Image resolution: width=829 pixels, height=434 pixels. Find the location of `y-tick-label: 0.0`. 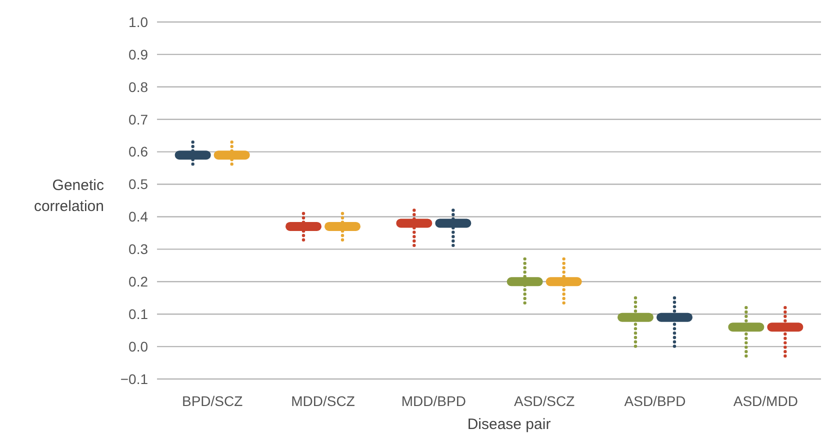

y-tick-label: 0.0 is located at coordinates (138, 346).